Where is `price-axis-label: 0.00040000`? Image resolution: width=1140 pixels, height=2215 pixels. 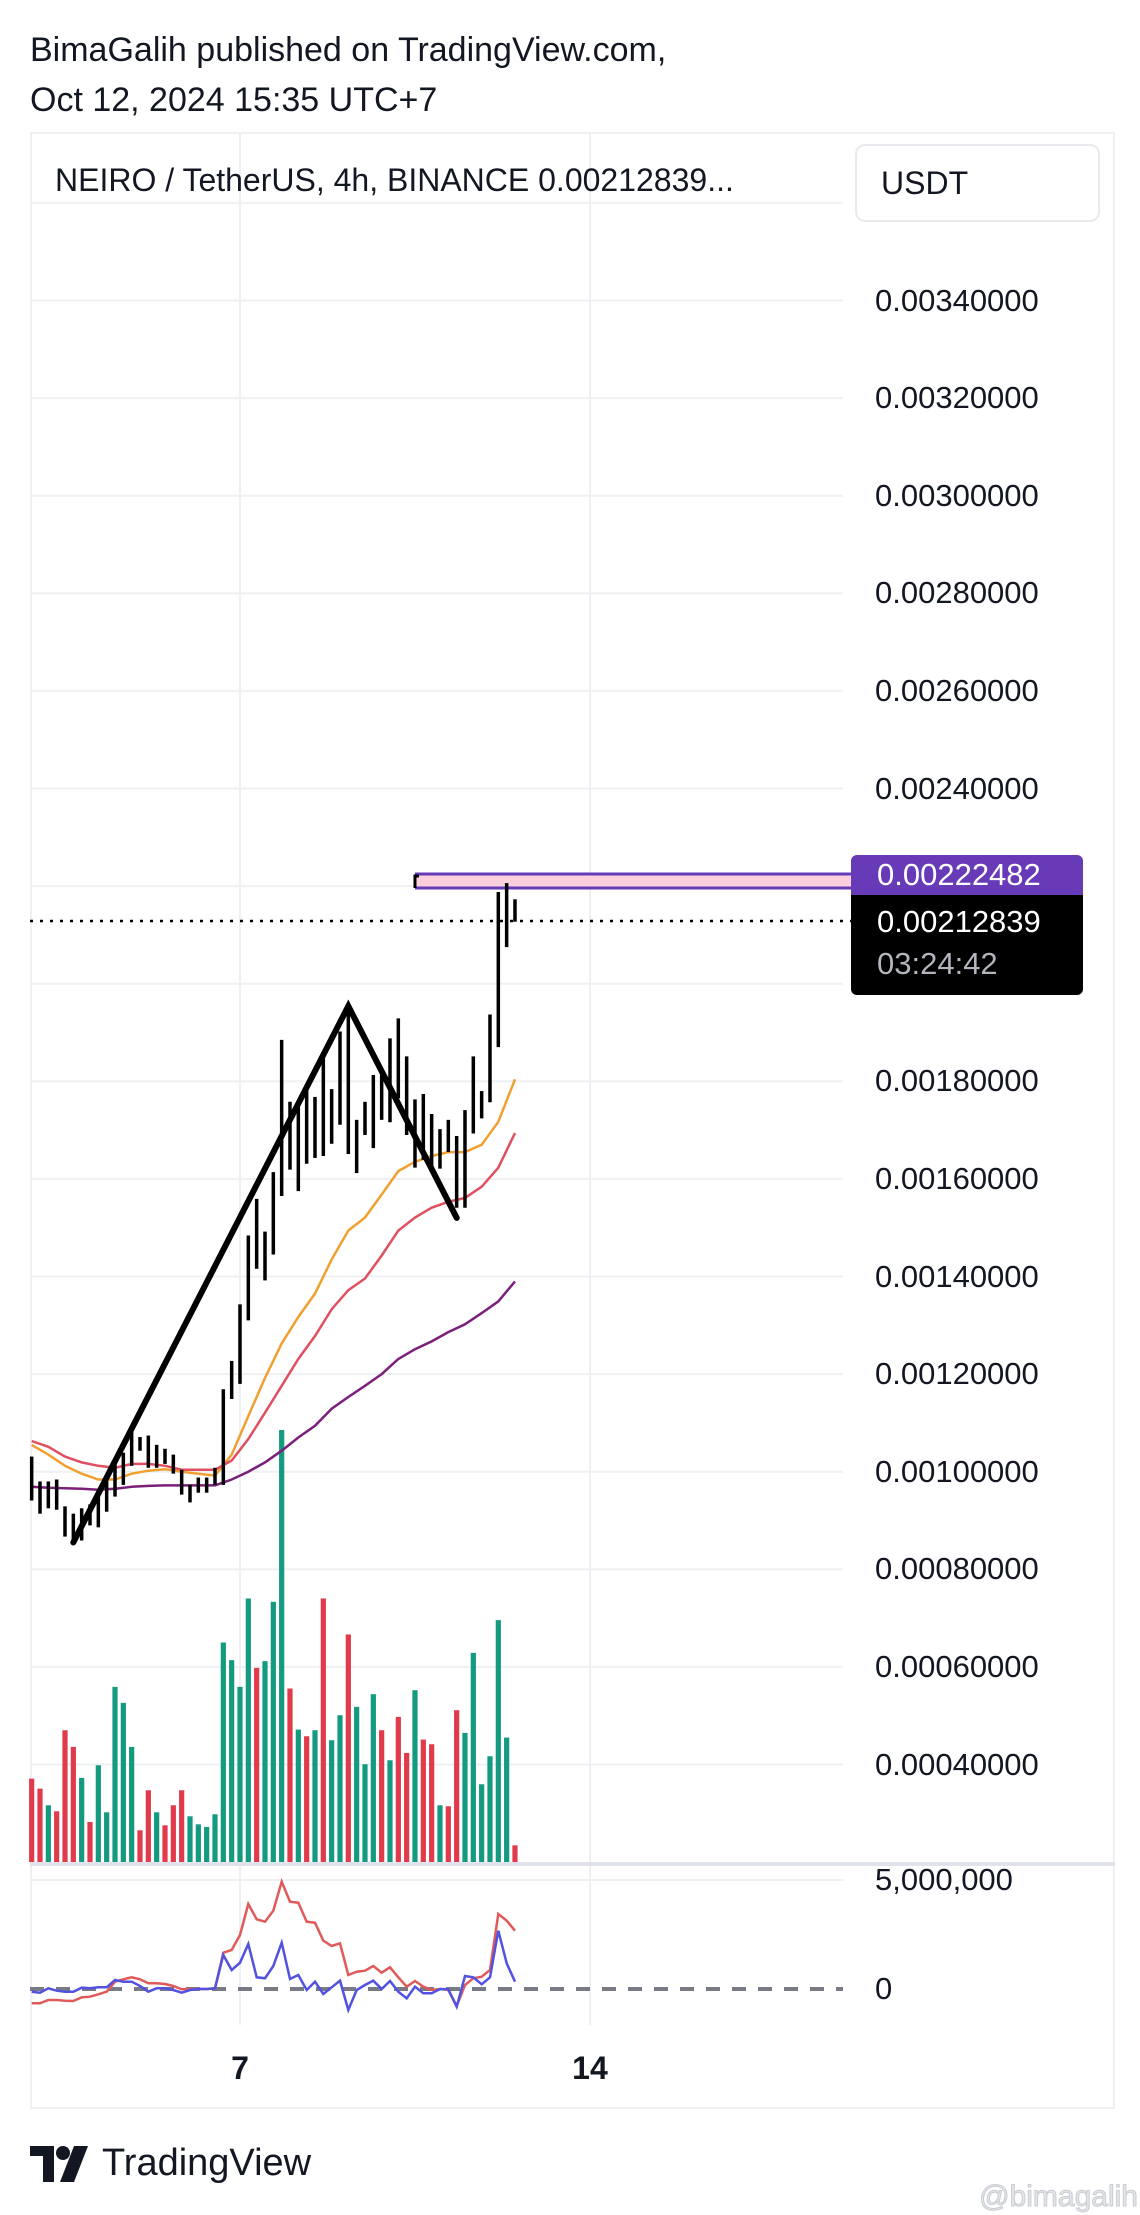 price-axis-label: 0.00040000 is located at coordinates (957, 1764).